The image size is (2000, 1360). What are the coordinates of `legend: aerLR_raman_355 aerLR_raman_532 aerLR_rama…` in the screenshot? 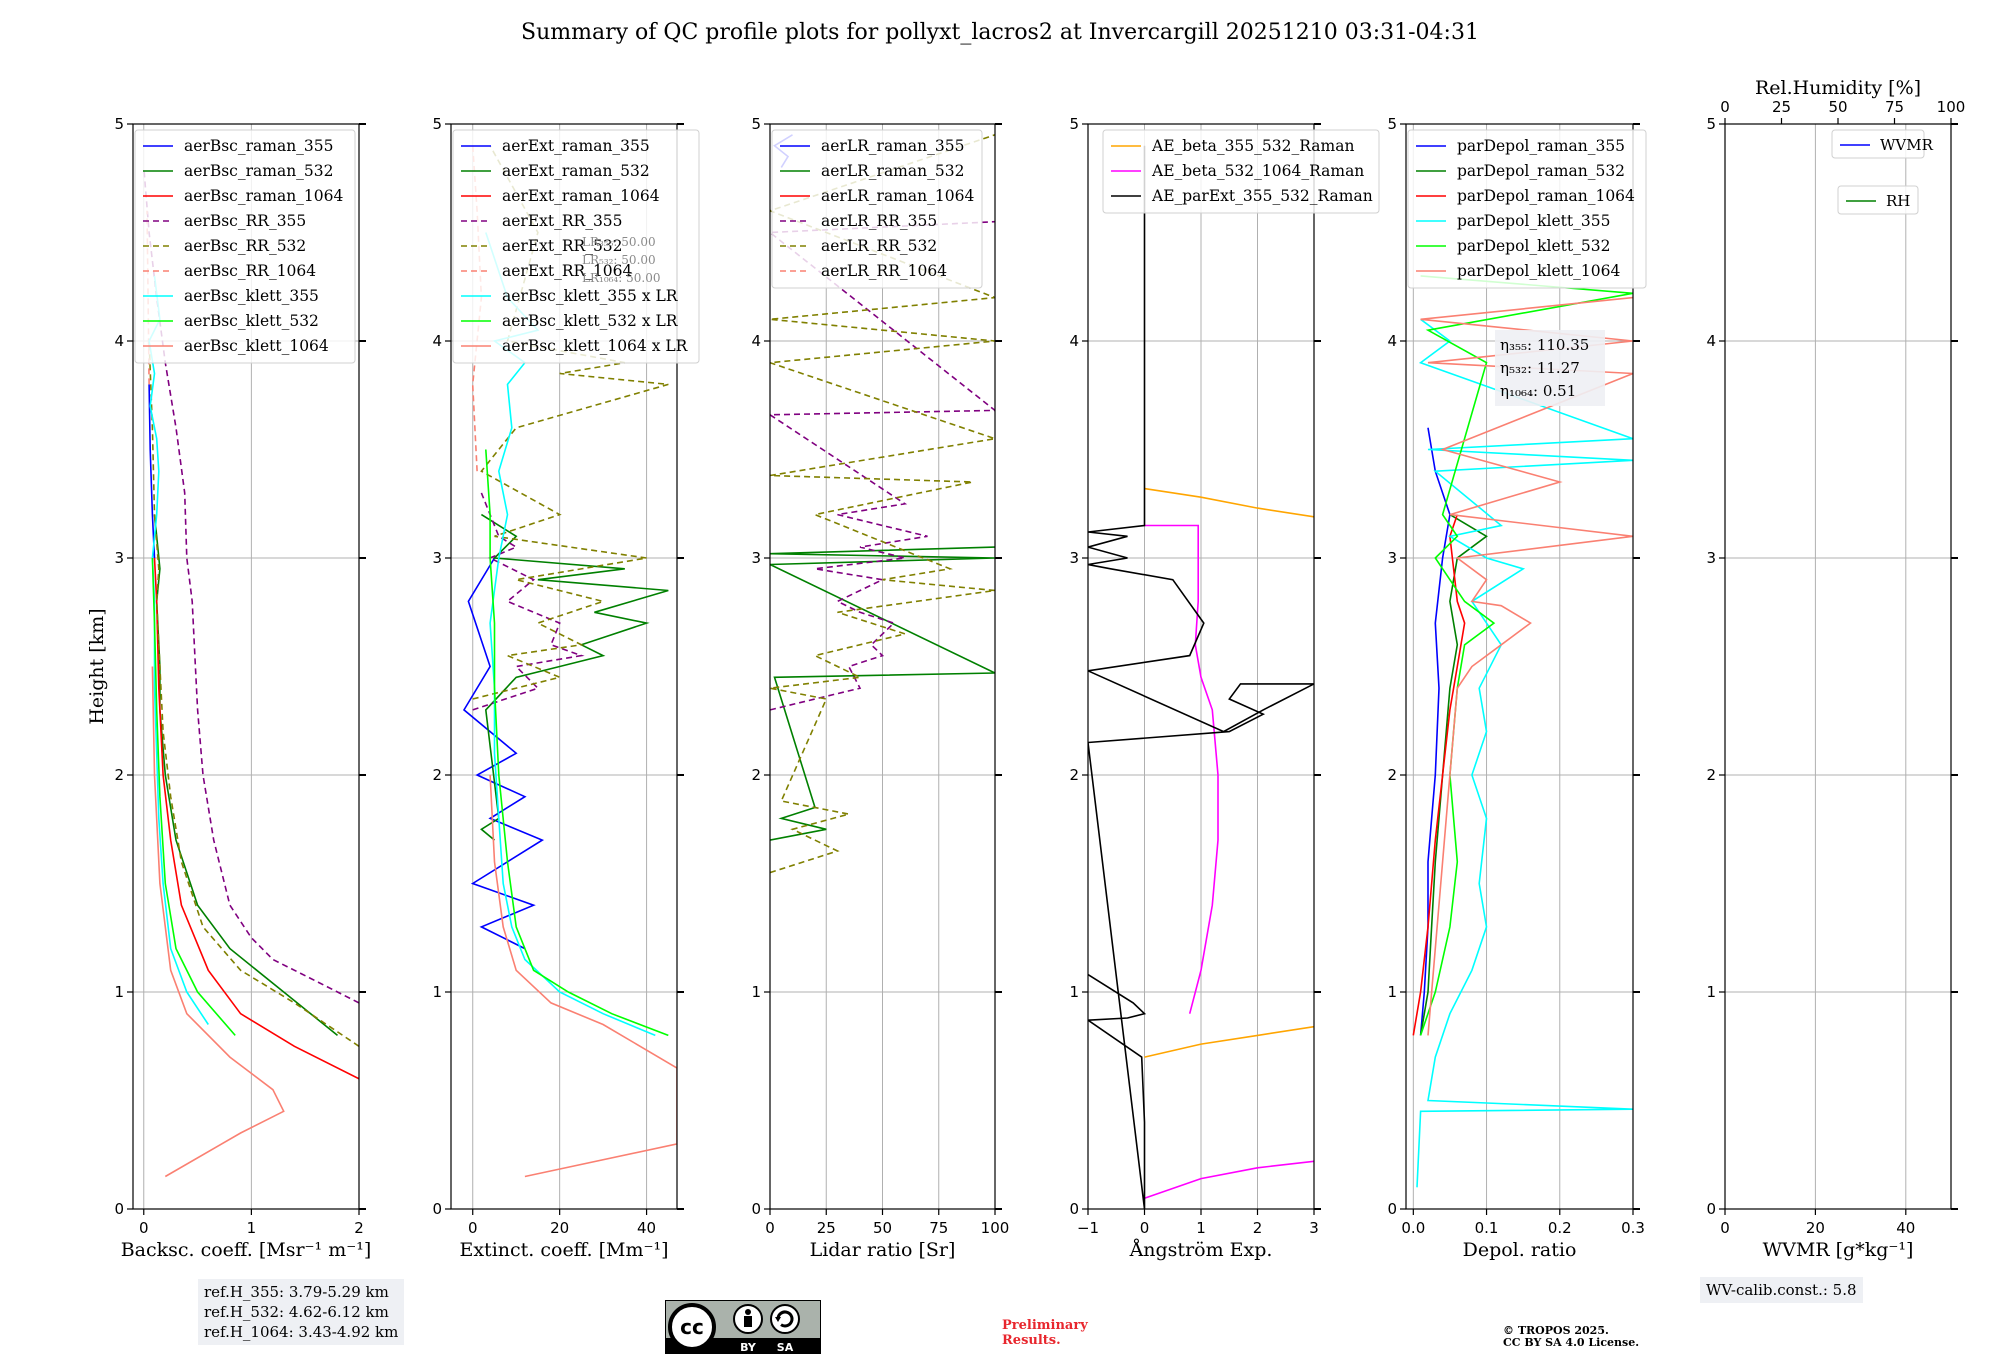 It's located at (877, 209).